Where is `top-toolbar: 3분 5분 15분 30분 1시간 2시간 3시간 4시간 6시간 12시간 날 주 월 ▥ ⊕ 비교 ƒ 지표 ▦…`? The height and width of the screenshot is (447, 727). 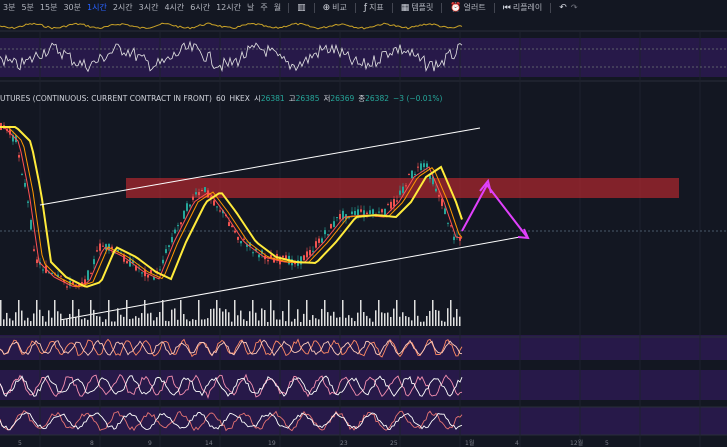
top-toolbar: 3분 5분 15분 30분 1시간 2시간 3시간 4시간 6시간 12시간 날 주 월 ▥ ⊕ 비교 ƒ 지표 ▦… is located at coordinates (363, 8).